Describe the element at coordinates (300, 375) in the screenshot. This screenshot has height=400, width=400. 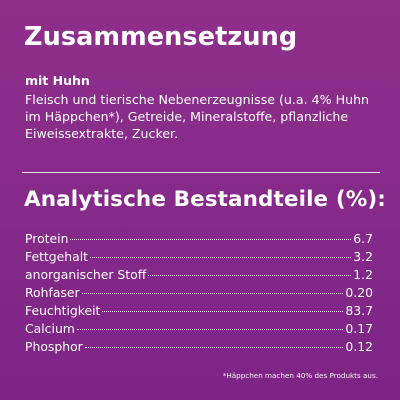
I see `footnote: *Häppchen machen 40% des Produkts aus.` at that location.